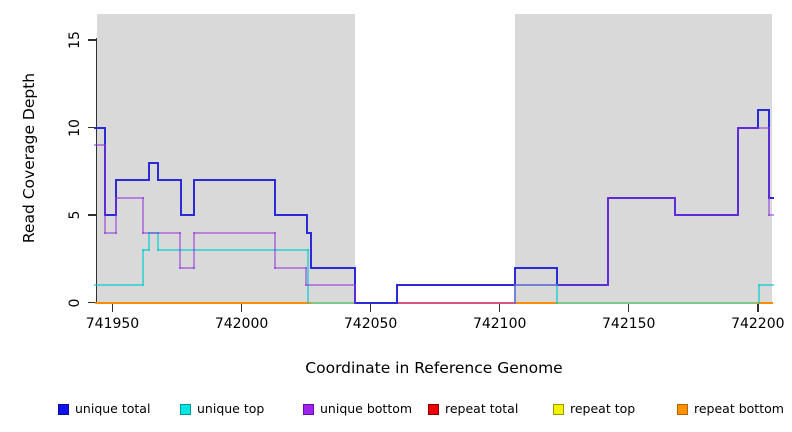 The image size is (792, 432). I want to click on legend-swatch-repeat-bottom, so click(682, 409).